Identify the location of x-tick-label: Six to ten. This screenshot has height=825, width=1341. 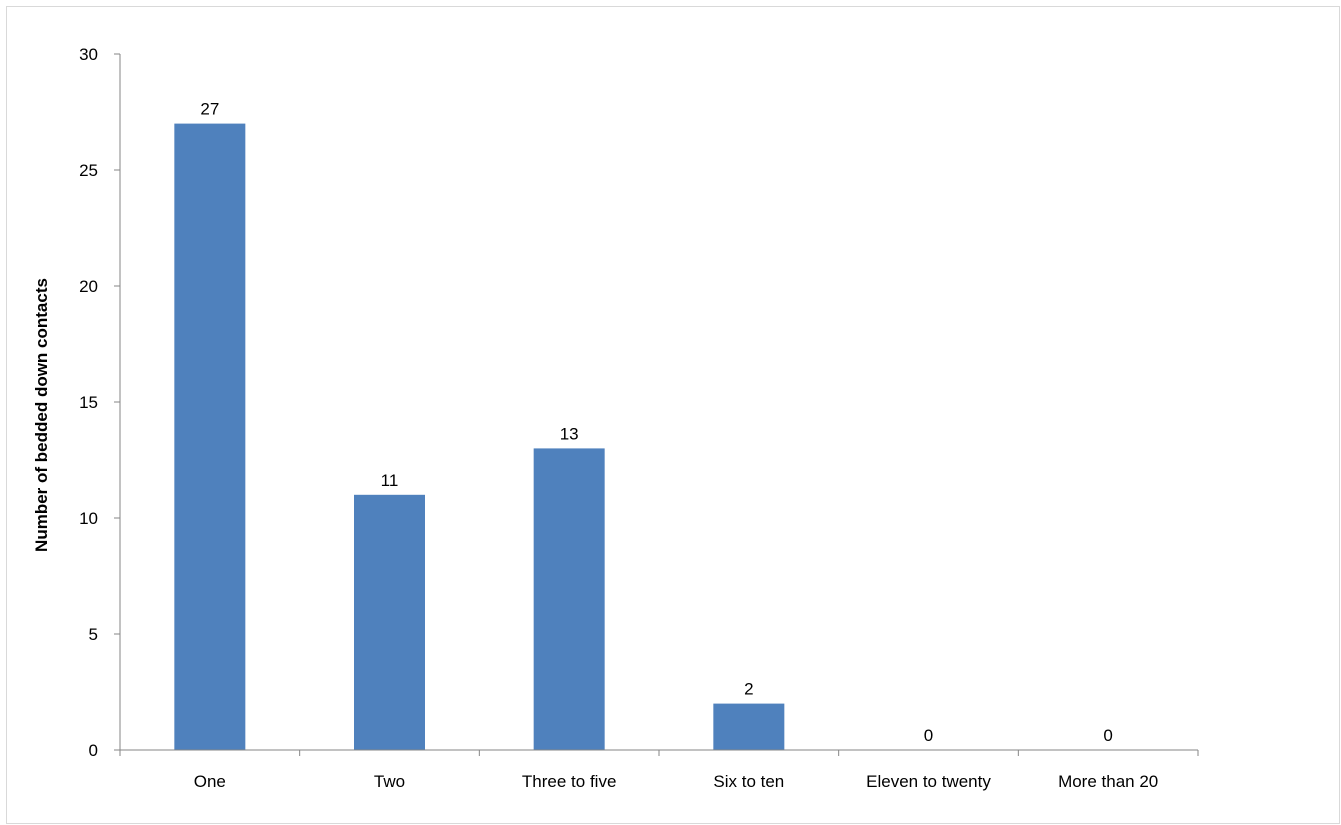
(748, 781).